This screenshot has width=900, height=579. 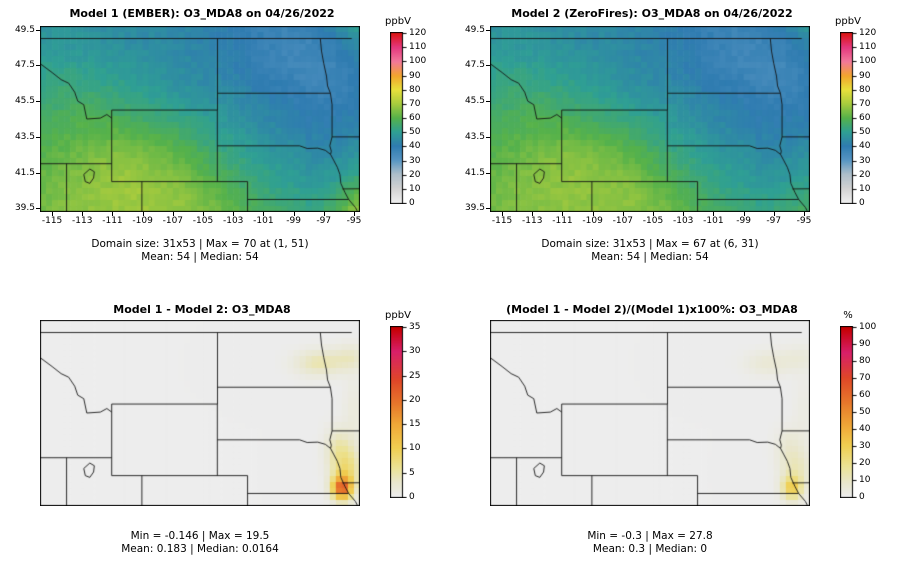 I want to click on colorbar-tick-label: 25, so click(x=415, y=375).